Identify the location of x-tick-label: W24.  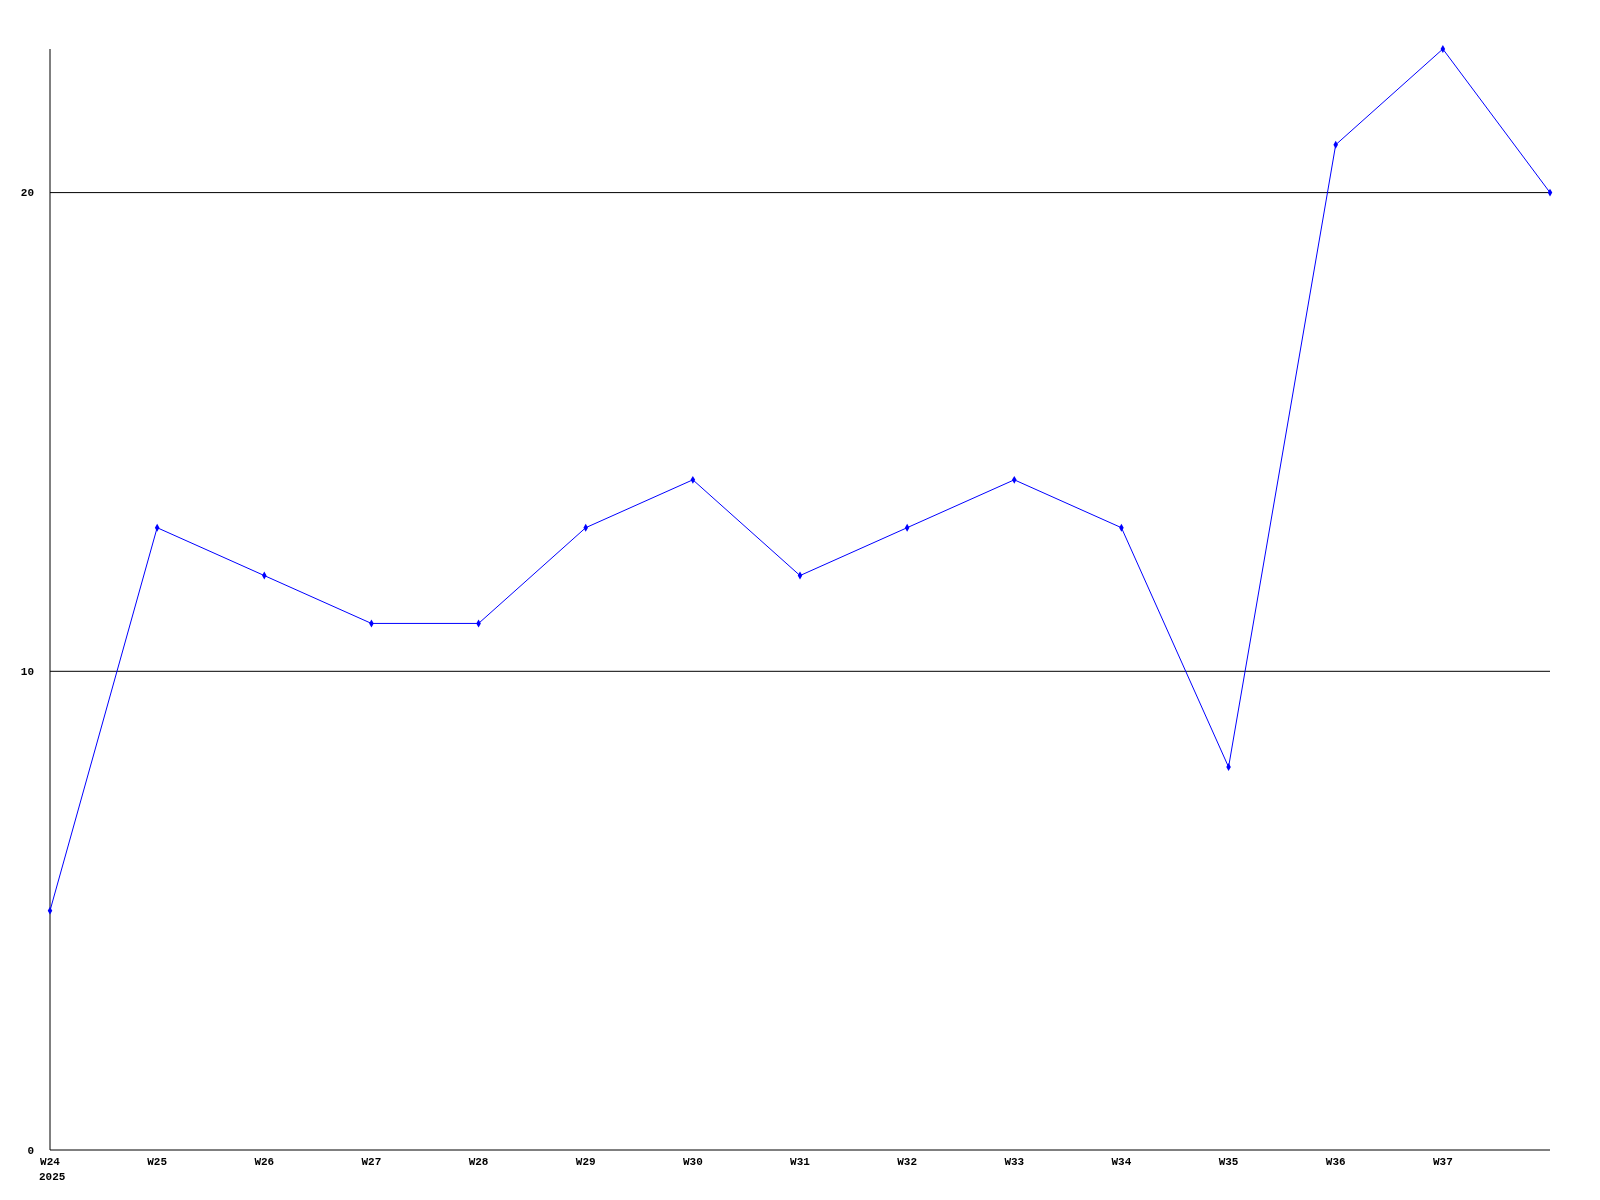
(50, 1162).